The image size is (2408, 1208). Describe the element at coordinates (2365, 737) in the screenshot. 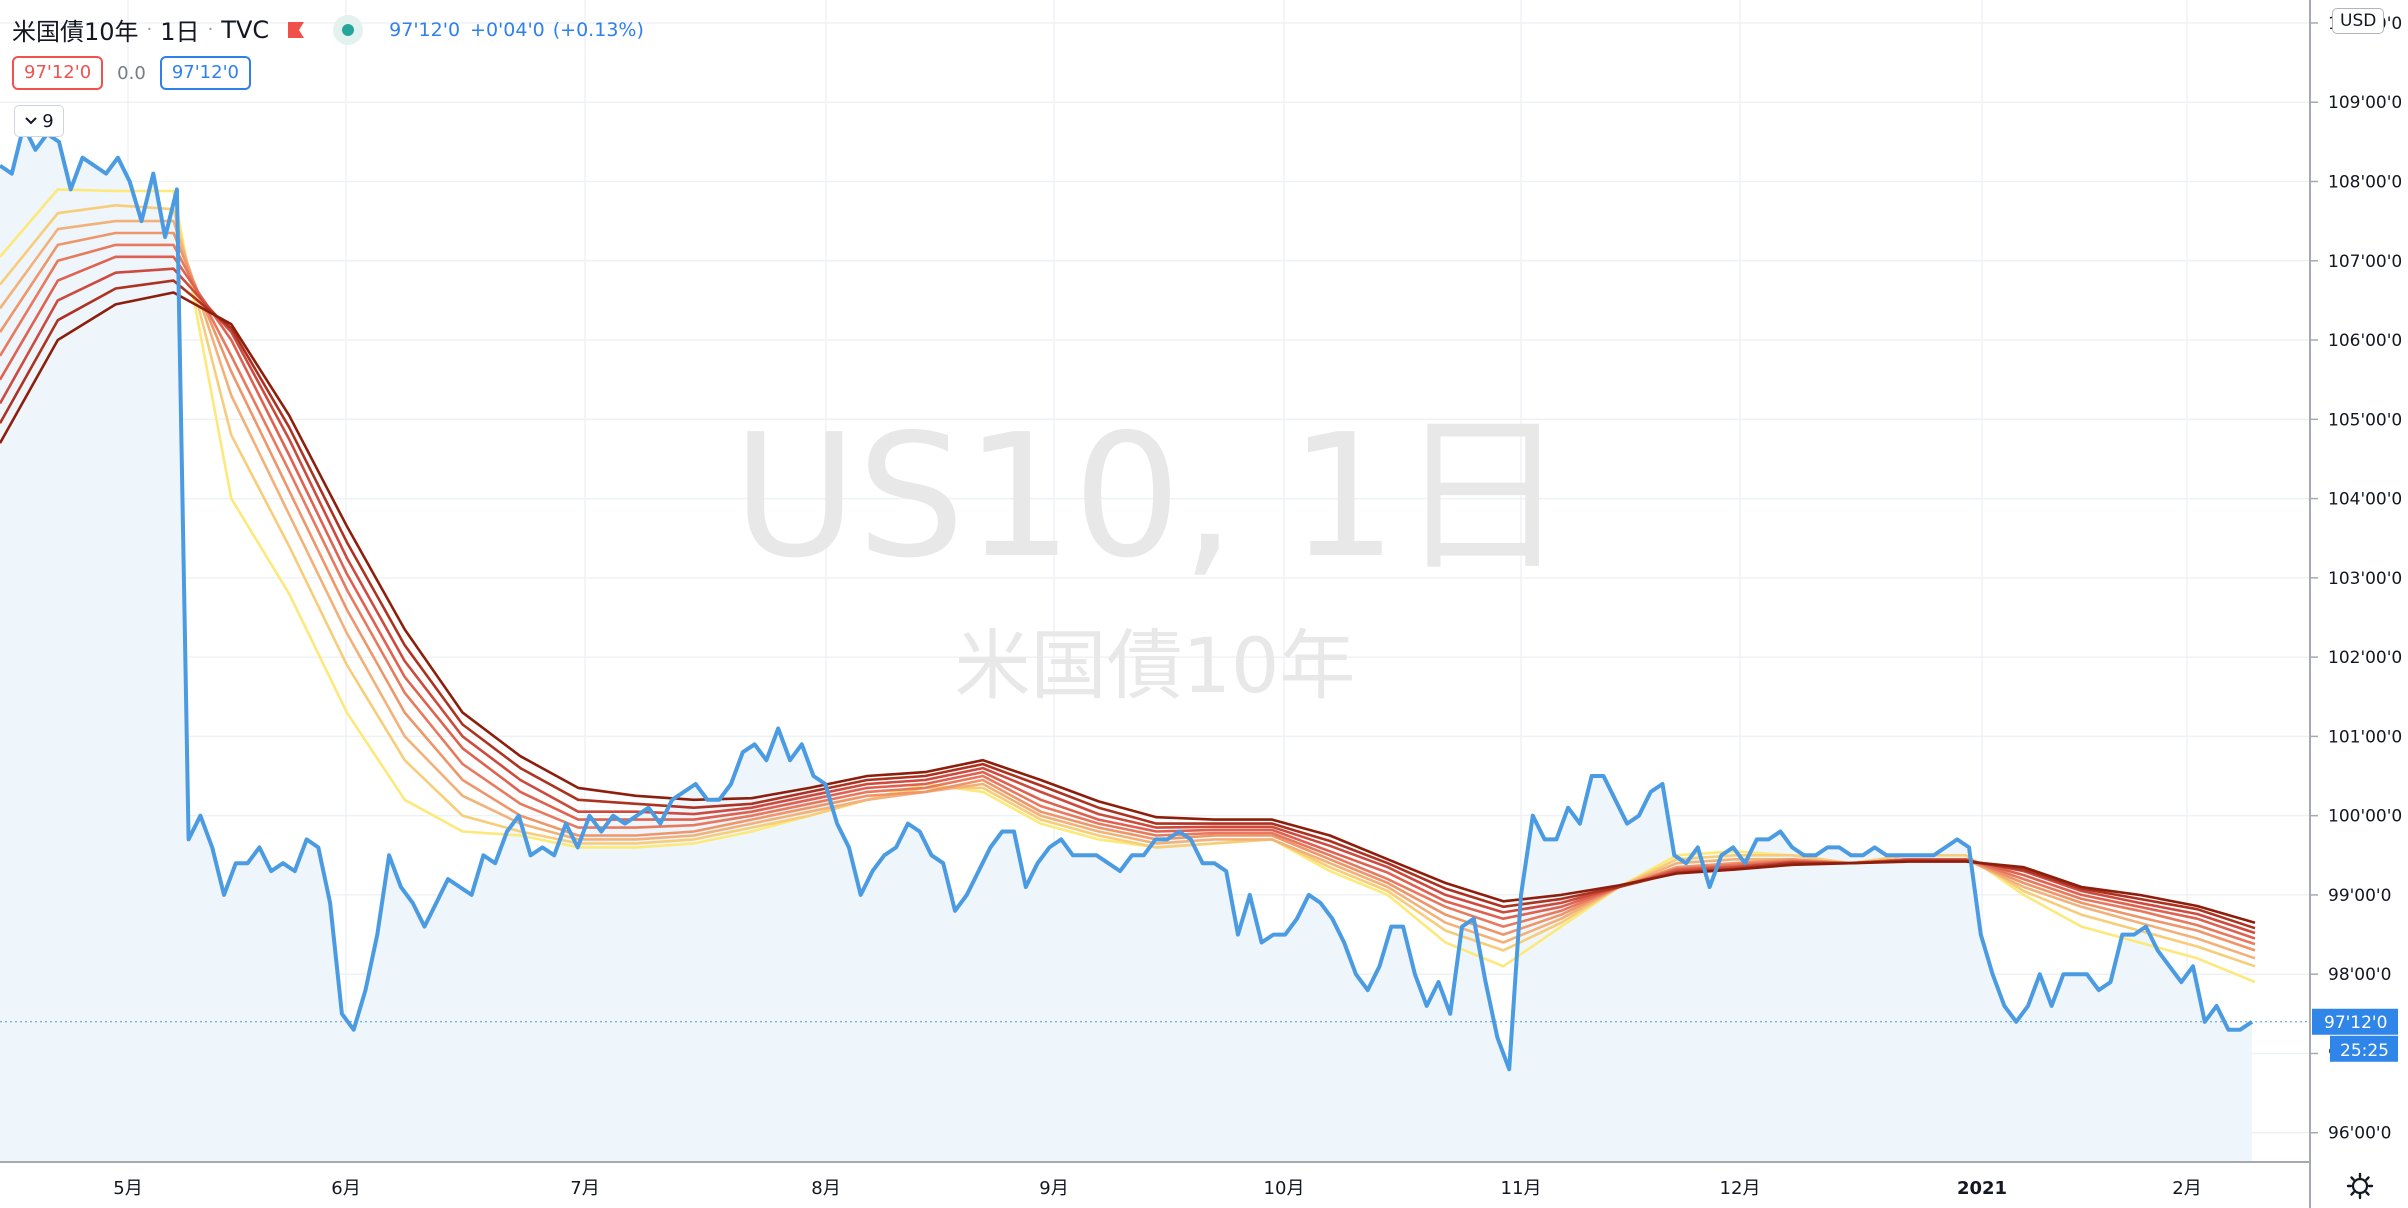

I see `y-tick-label: 101'00'0` at that location.